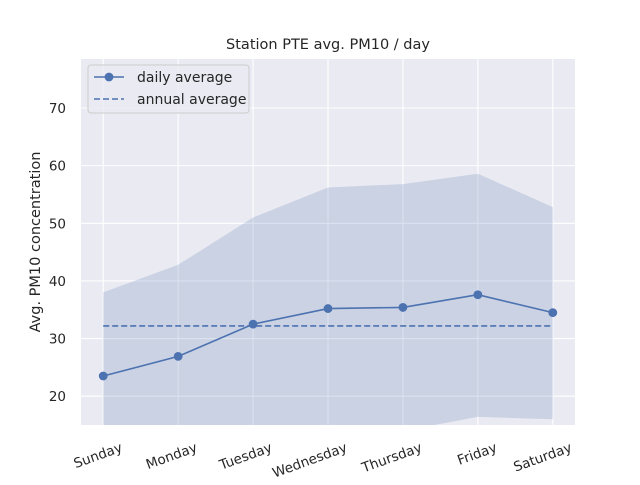 This screenshot has height=485, width=640. I want to click on legend-marker-daily-average, so click(109, 77).